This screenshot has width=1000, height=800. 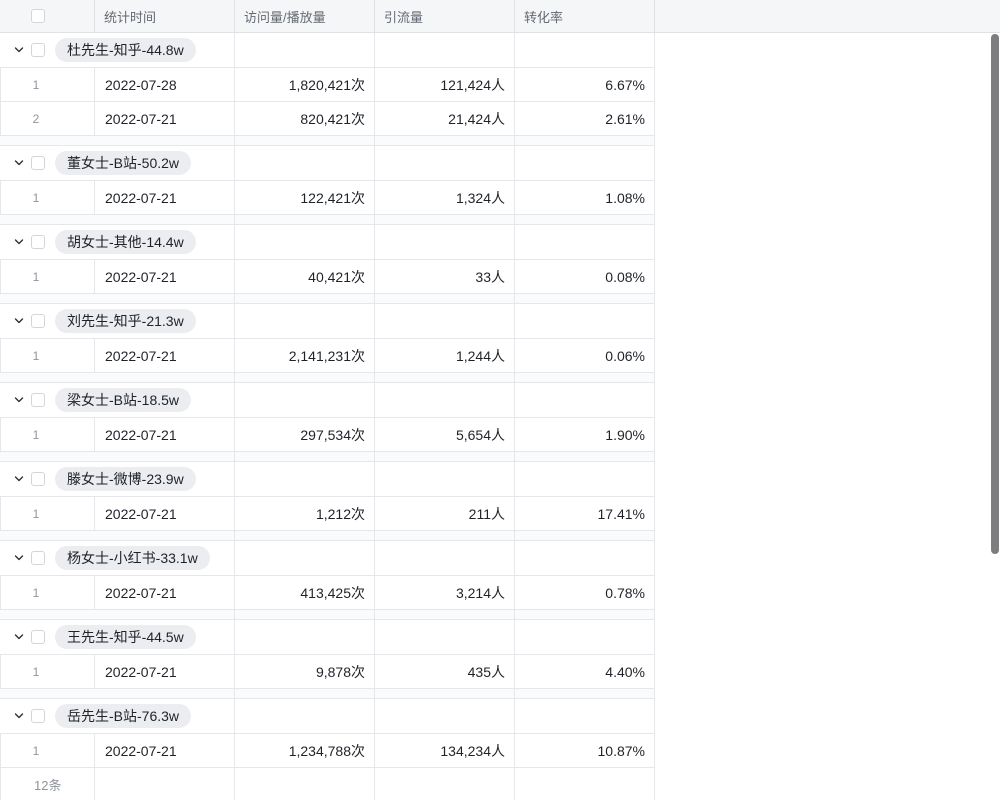 What do you see at coordinates (125, 479) in the screenshot?
I see `group-name-pill: 滕女士-微博-23.9w` at bounding box center [125, 479].